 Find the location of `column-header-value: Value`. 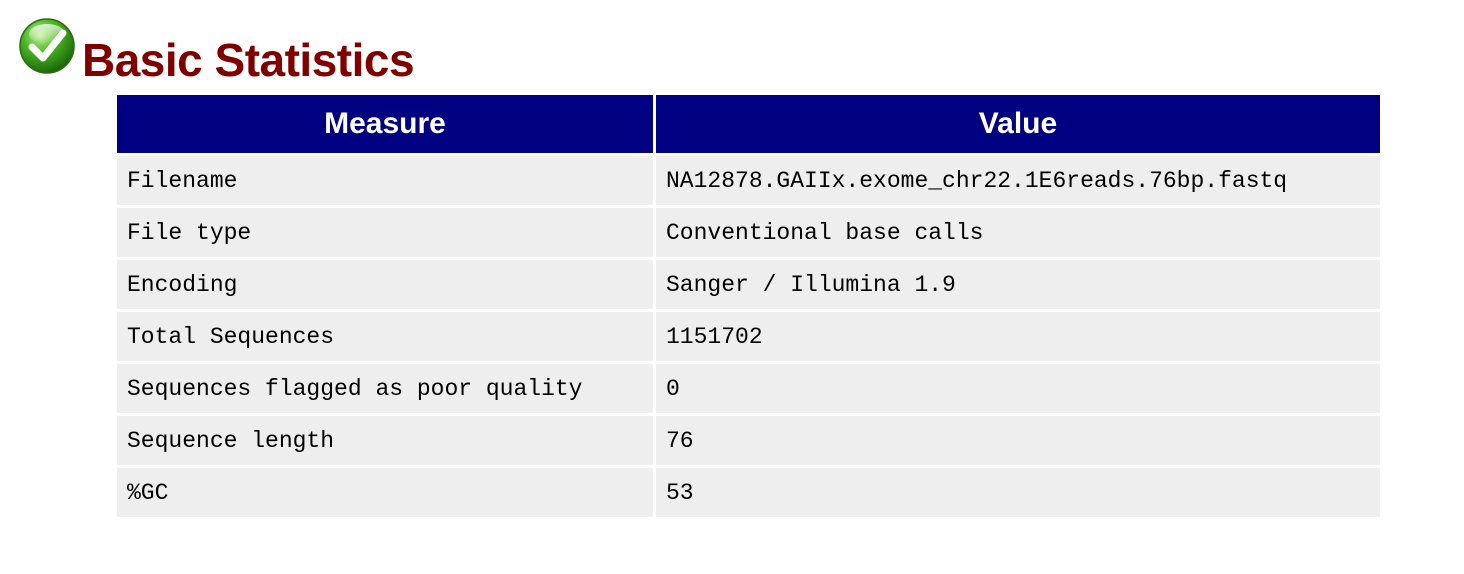

column-header-value: Value is located at coordinates (1018, 124).